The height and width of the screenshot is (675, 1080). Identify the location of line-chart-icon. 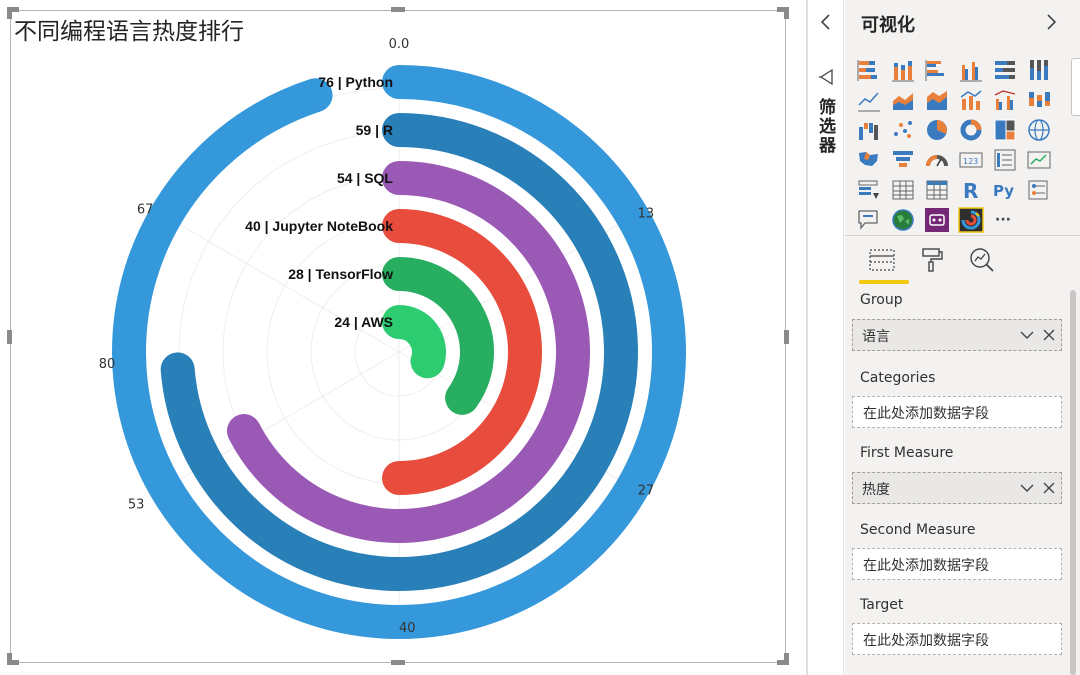
(869, 100).